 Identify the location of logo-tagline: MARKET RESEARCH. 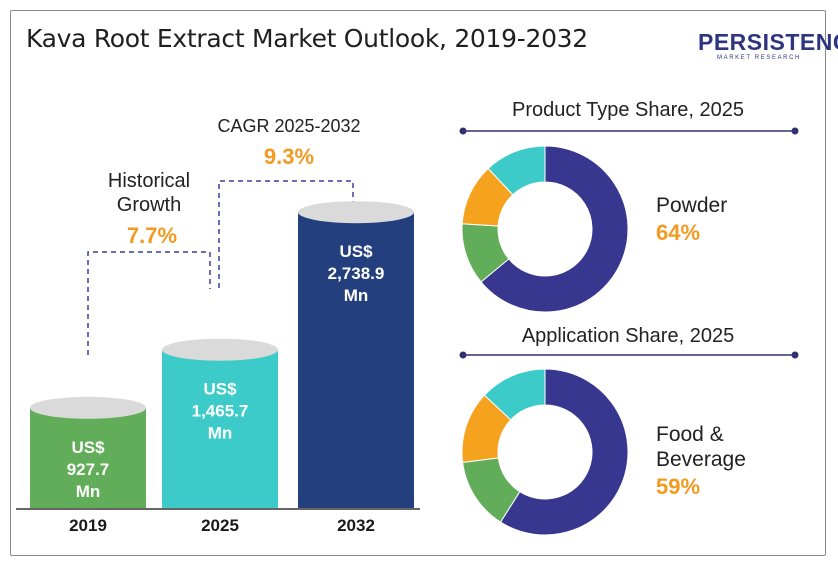
(759, 58).